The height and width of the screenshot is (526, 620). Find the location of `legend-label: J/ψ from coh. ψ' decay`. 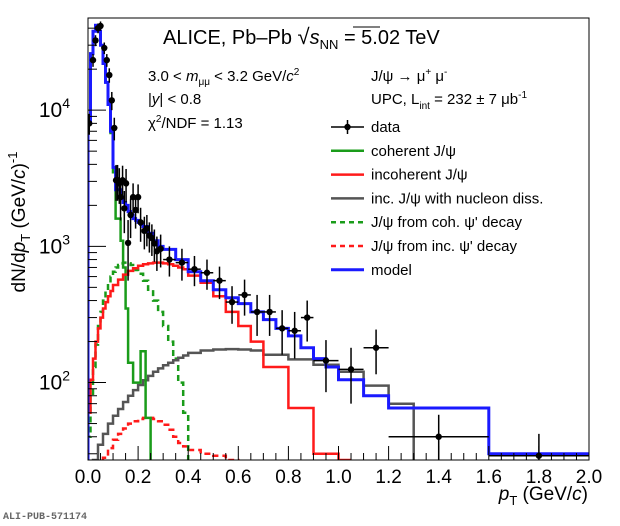

legend-label: J/ψ from coh. ψ' decay is located at coordinates (446, 222).